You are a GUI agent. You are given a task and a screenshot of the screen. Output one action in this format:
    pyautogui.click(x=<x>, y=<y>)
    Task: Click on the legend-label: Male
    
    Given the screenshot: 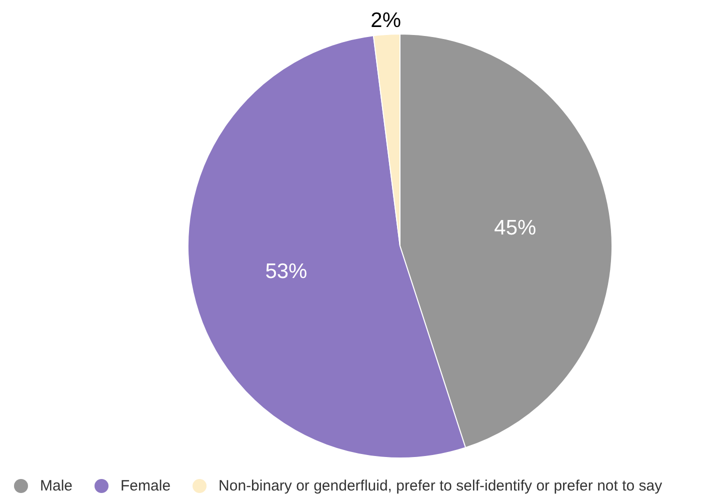 What is the action you would take?
    pyautogui.click(x=56, y=486)
    